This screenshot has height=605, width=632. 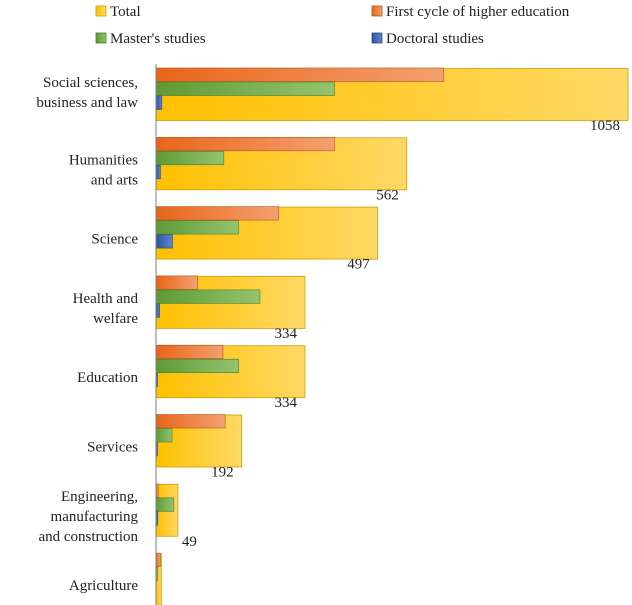 What do you see at coordinates (189, 542) in the screenshot?
I see `value-label-6: 49` at bounding box center [189, 542].